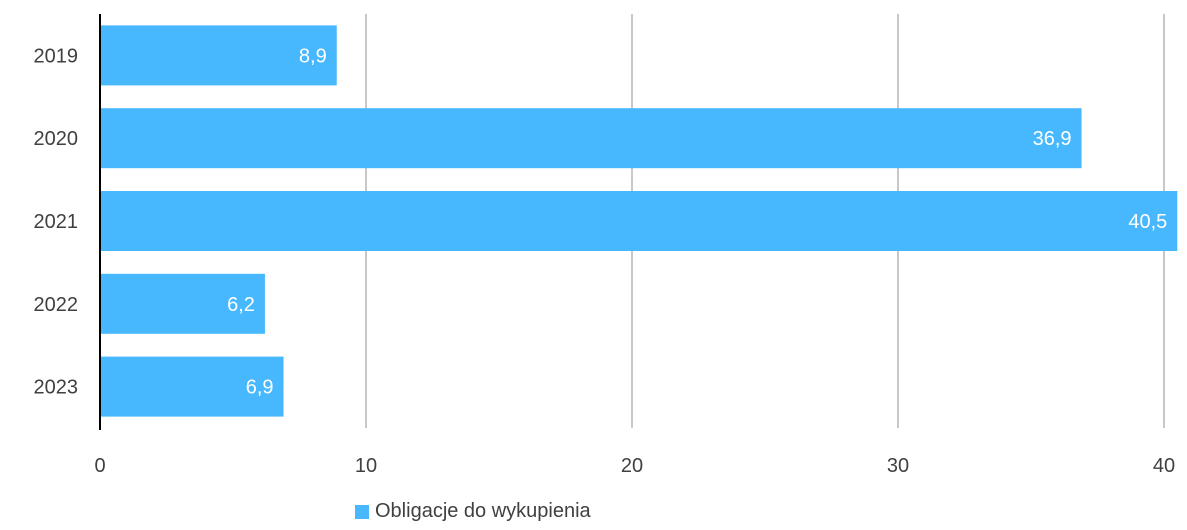 The height and width of the screenshot is (530, 1187). Describe the element at coordinates (1164, 466) in the screenshot. I see `x-tick-label: 40` at that location.